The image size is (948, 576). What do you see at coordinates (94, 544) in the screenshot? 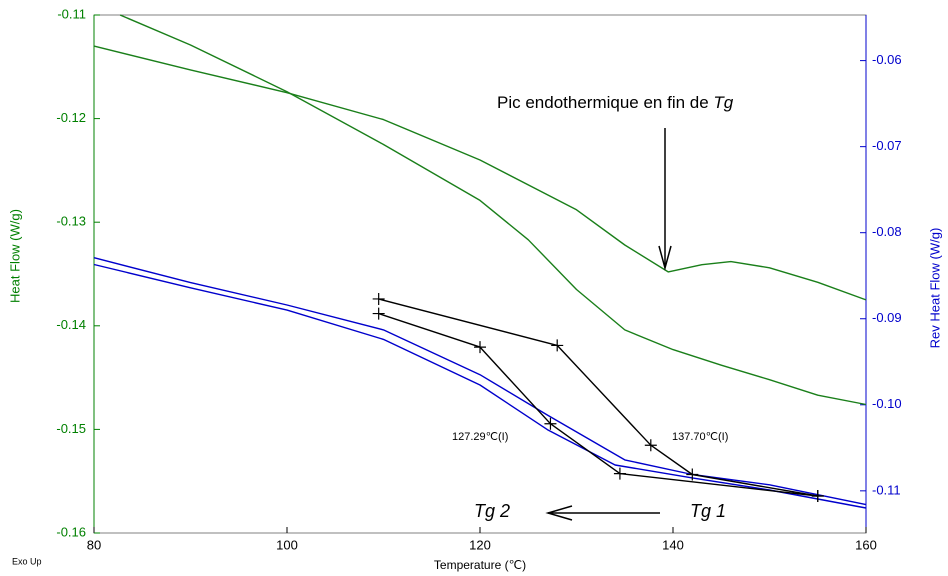
I see `x-tick-label: 80` at bounding box center [94, 544].